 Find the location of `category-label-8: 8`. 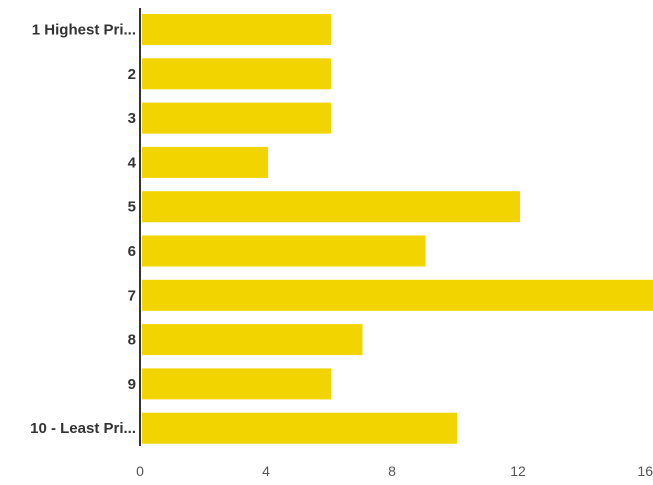

category-label-8: 8 is located at coordinates (132, 340).